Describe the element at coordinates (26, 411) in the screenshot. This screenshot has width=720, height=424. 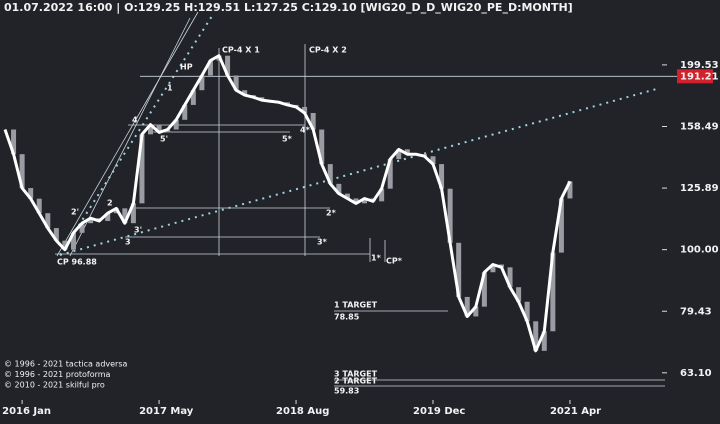
I see `x-tick-label: 2016 Jan` at that location.